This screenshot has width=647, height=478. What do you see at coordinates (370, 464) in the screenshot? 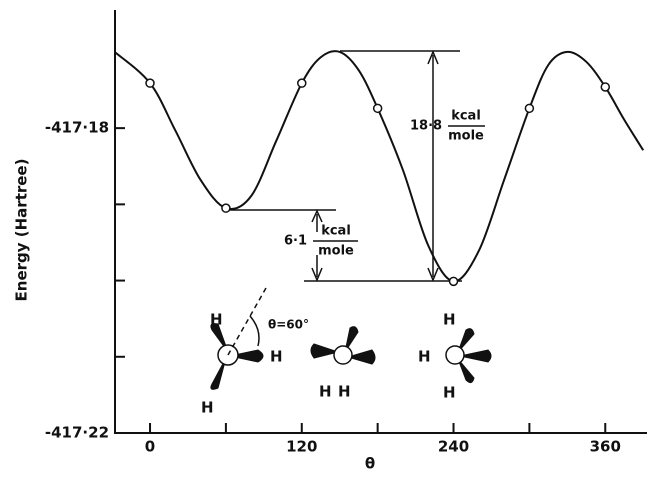
I see `x-axis-label: θ` at bounding box center [370, 464].